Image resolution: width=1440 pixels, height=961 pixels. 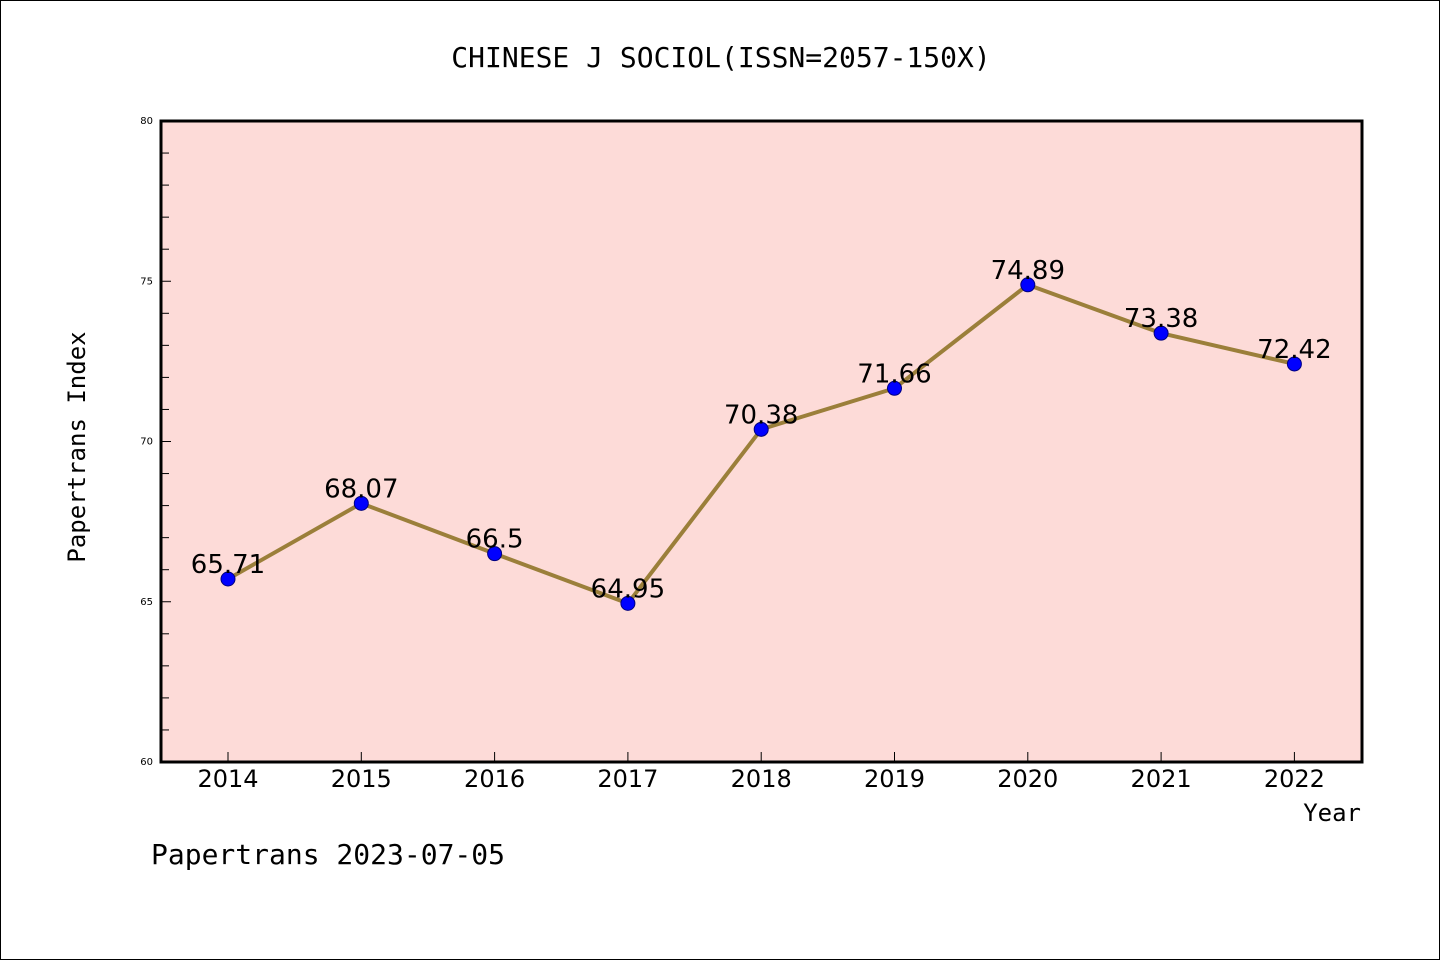 I want to click on x-tick-label: 2019, so click(x=894, y=779).